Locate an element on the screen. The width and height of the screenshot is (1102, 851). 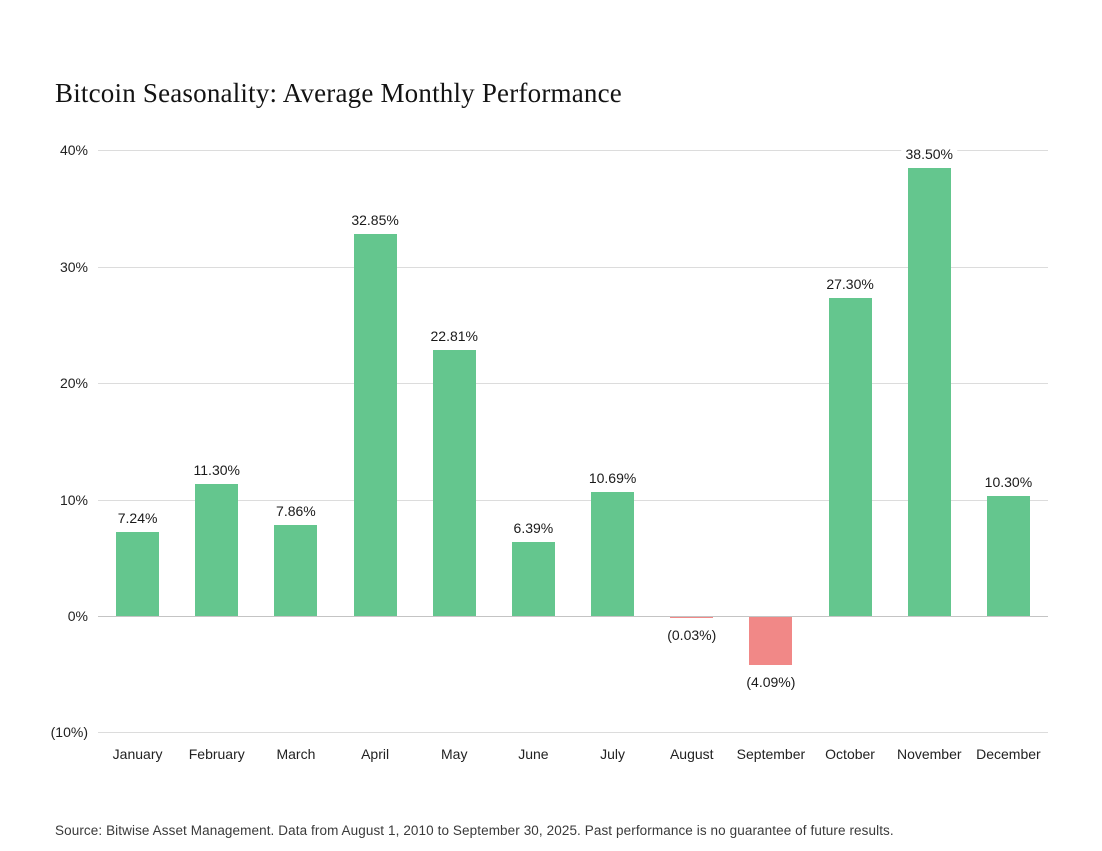
bar-value-label: 27.30% is located at coordinates (850, 284).